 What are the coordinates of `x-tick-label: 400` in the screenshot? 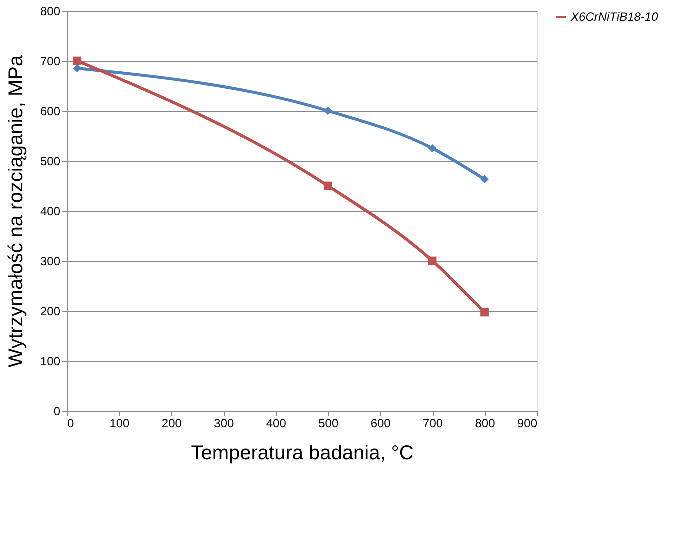 It's located at (276, 423).